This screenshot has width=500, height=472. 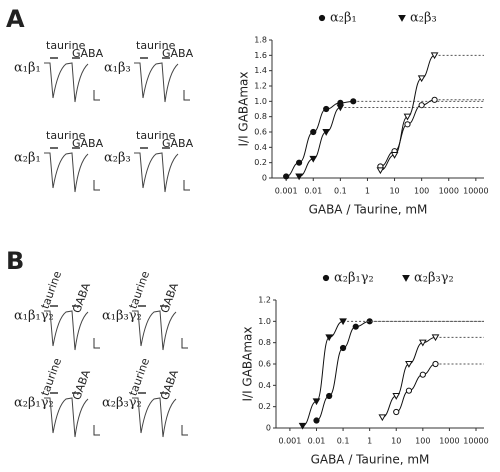 What do you see at coordinates (423, 18) in the screenshot?
I see `legend-label: α₂β₃` at bounding box center [423, 18].